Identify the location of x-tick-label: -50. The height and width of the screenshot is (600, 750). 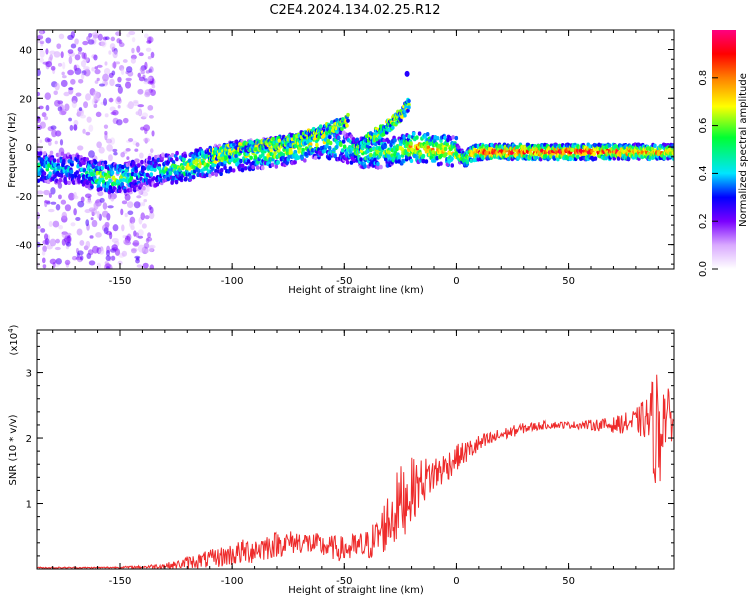
(344, 281).